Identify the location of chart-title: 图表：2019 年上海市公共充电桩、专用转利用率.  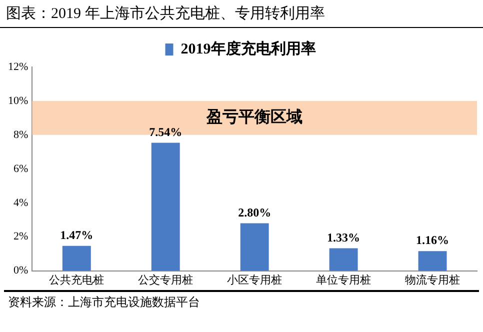
(241, 14).